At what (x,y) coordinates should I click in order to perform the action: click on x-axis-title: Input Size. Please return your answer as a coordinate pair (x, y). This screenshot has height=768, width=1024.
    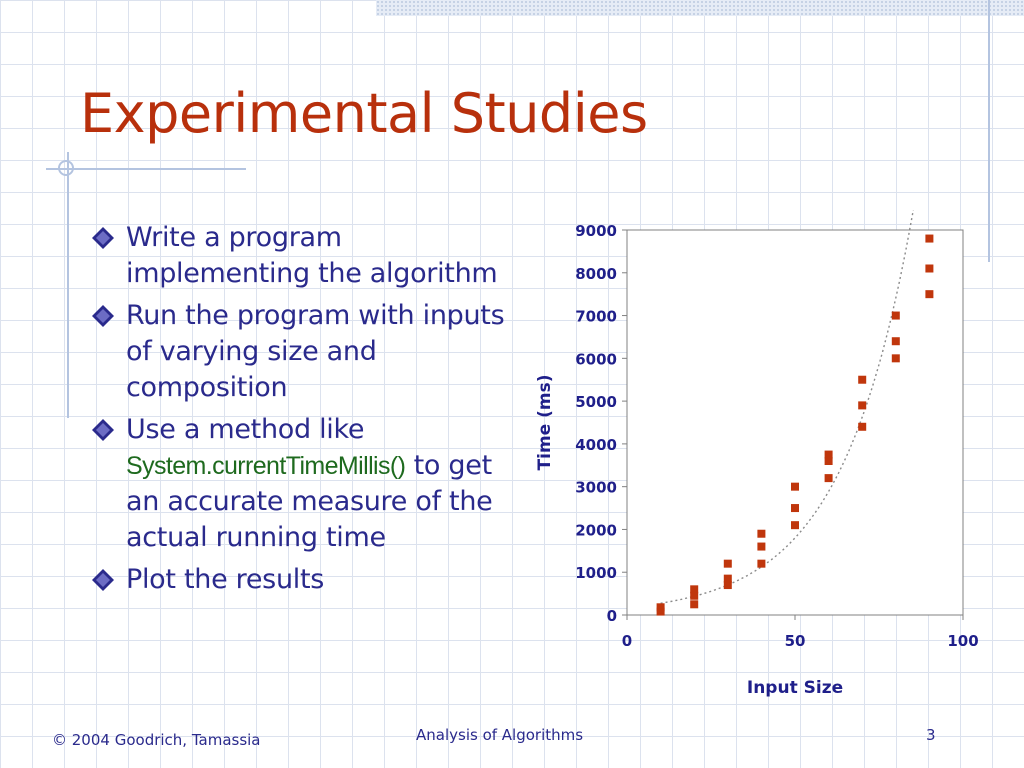
    Looking at the image, I should click on (795, 688).